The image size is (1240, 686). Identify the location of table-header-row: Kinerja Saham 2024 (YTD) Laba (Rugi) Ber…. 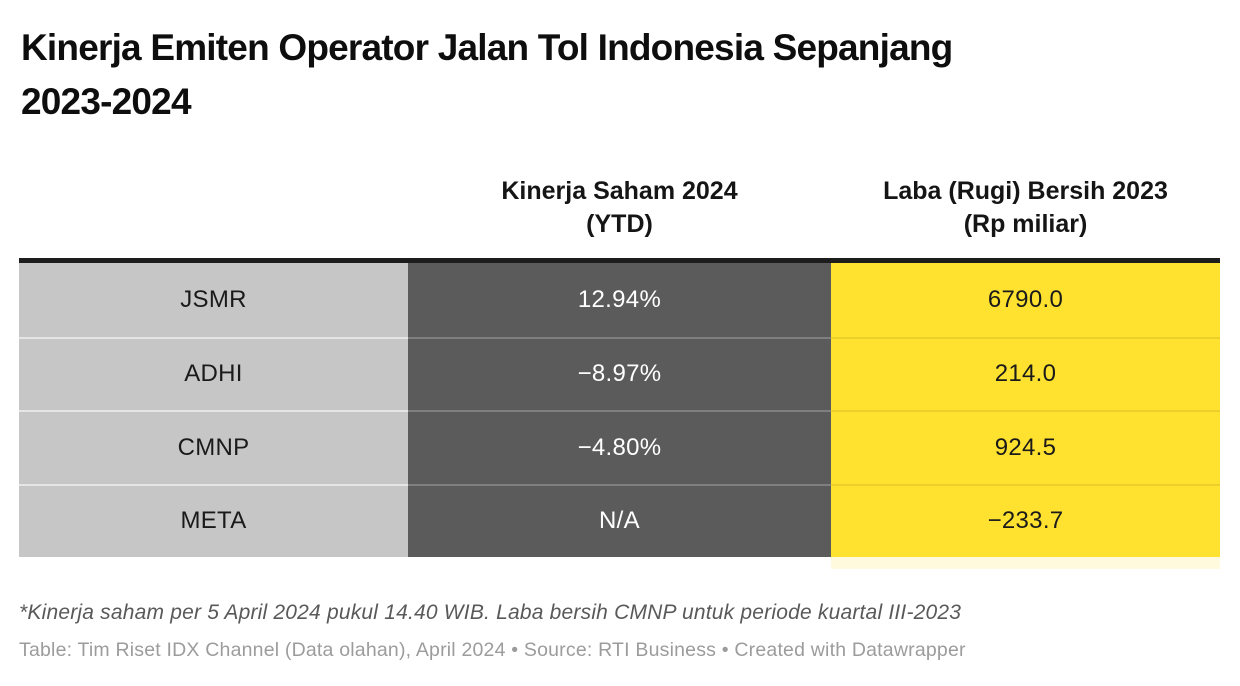
(619, 216).